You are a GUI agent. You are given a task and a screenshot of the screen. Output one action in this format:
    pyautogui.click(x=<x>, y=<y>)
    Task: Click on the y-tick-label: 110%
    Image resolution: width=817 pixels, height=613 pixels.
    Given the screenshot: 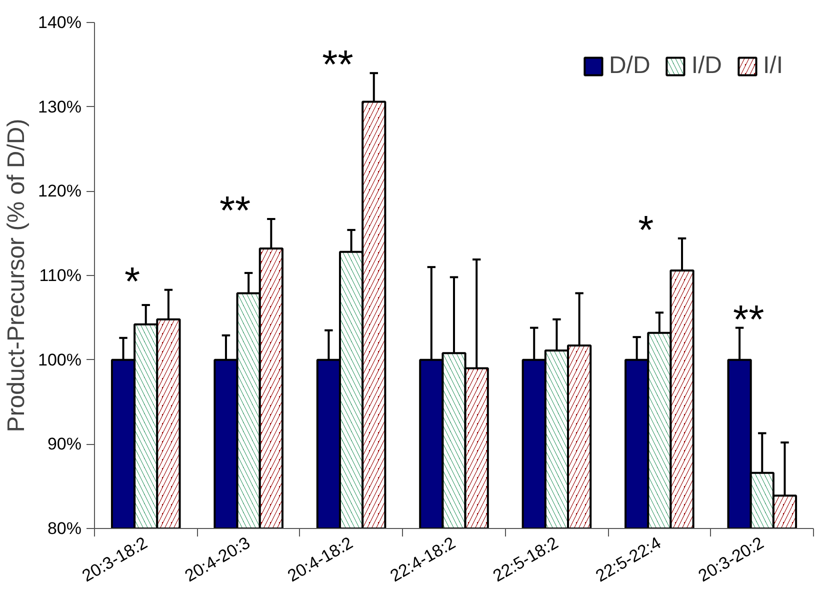 What is the action you would take?
    pyautogui.click(x=60, y=275)
    